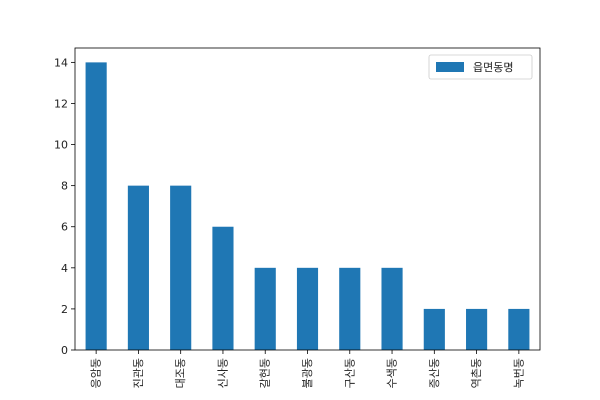  I want to click on y-tick-label: 10, so click(61, 145).